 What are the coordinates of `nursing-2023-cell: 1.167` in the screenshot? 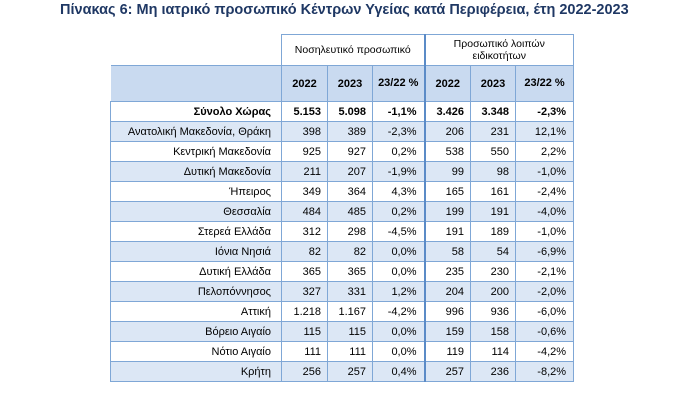 It's located at (350, 311).